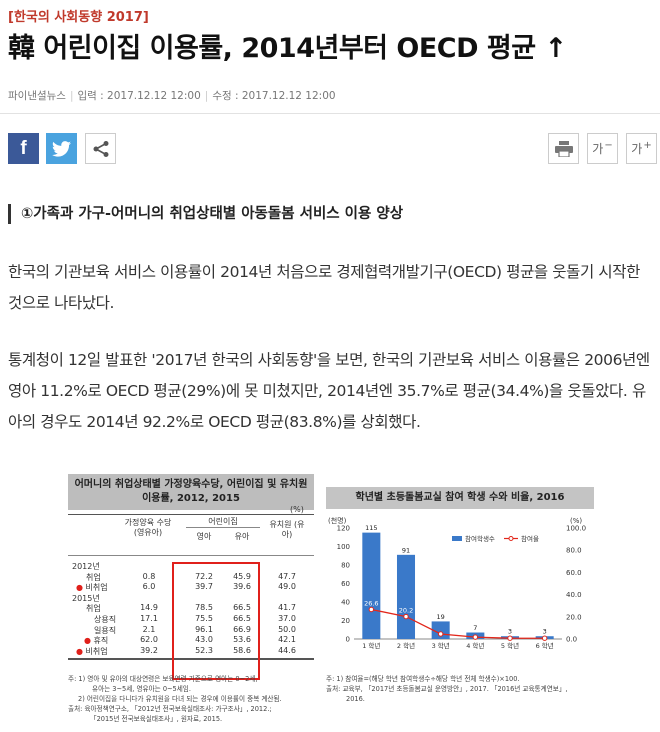 Image resolution: width=660 pixels, height=732 pixels. I want to click on row-label-text: 휴직, so click(101, 641).